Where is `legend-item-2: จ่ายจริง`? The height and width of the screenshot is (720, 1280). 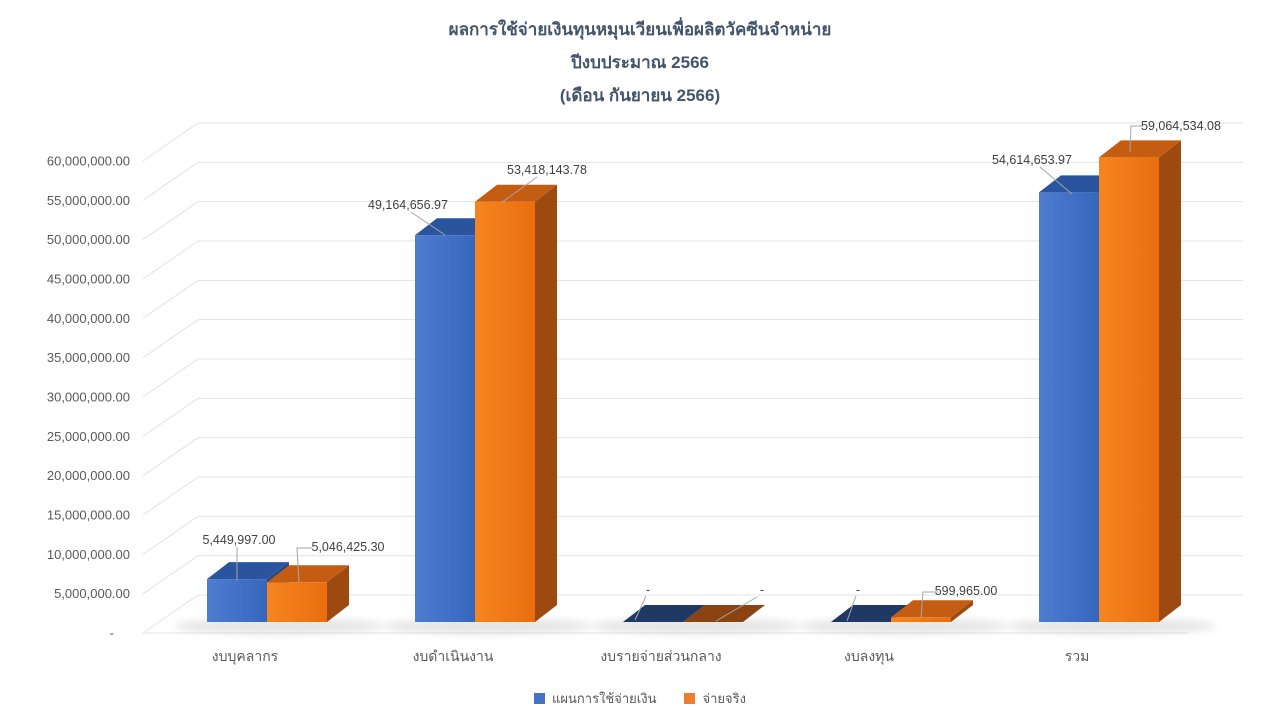 legend-item-2: จ่ายจริง is located at coordinates (715, 698).